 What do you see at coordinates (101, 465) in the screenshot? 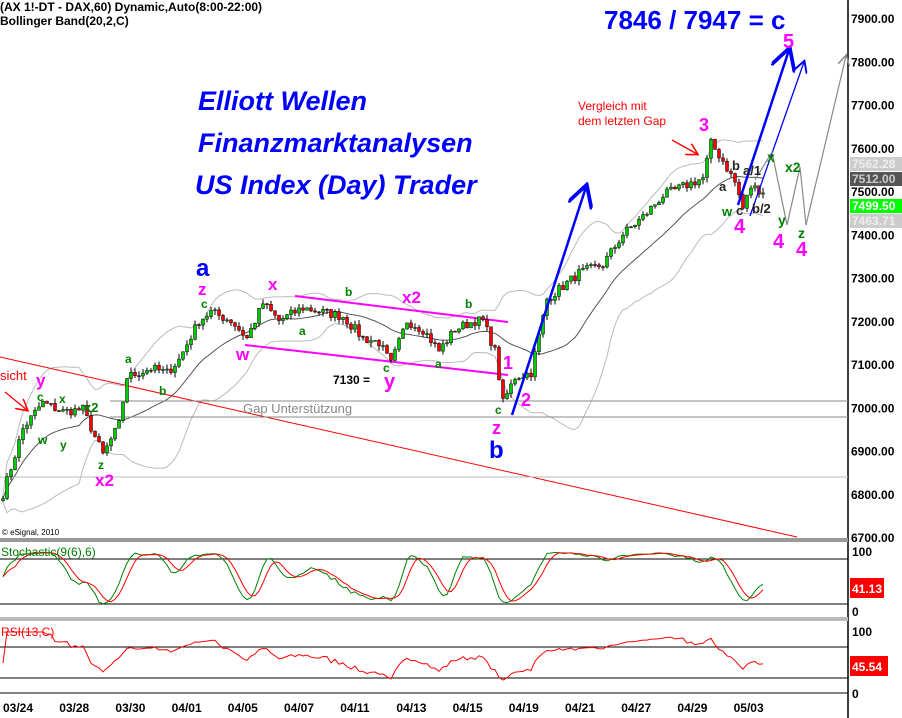
I see `wave-label: z` at bounding box center [101, 465].